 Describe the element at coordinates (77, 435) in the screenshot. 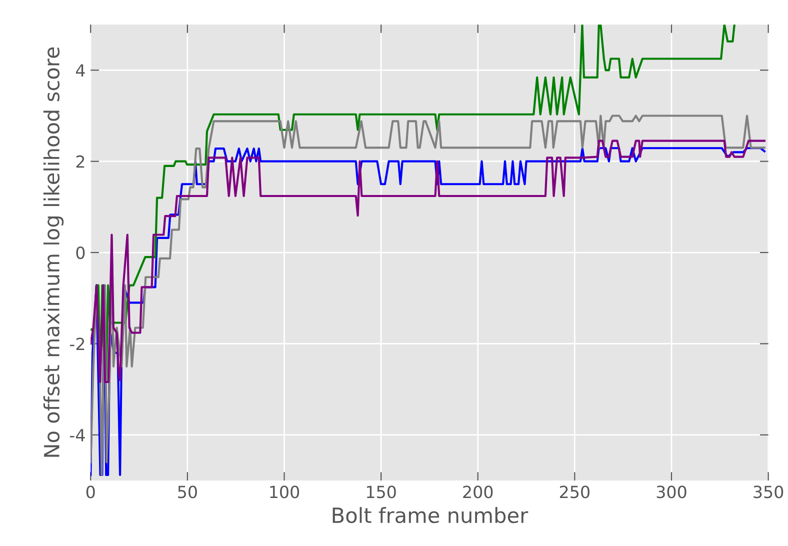

I see `y-tick-label: -4` at that location.